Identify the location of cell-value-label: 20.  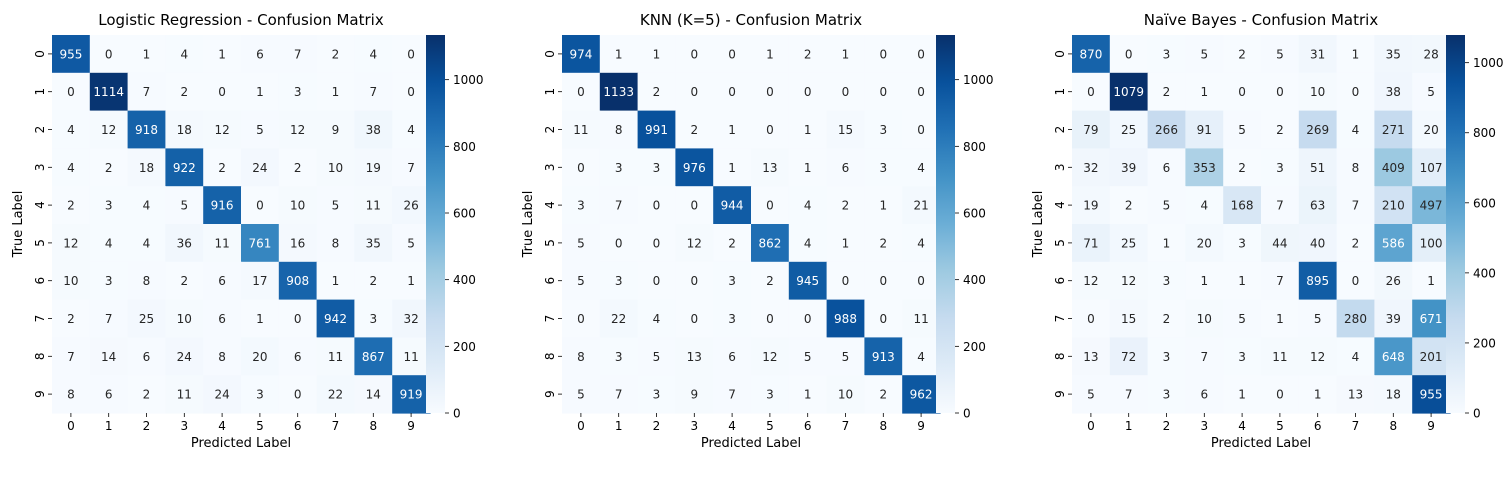
(259, 357).